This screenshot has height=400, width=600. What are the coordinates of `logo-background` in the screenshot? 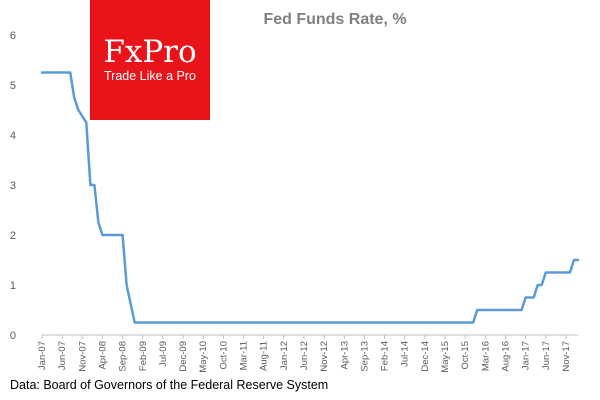 It's located at (150, 60).